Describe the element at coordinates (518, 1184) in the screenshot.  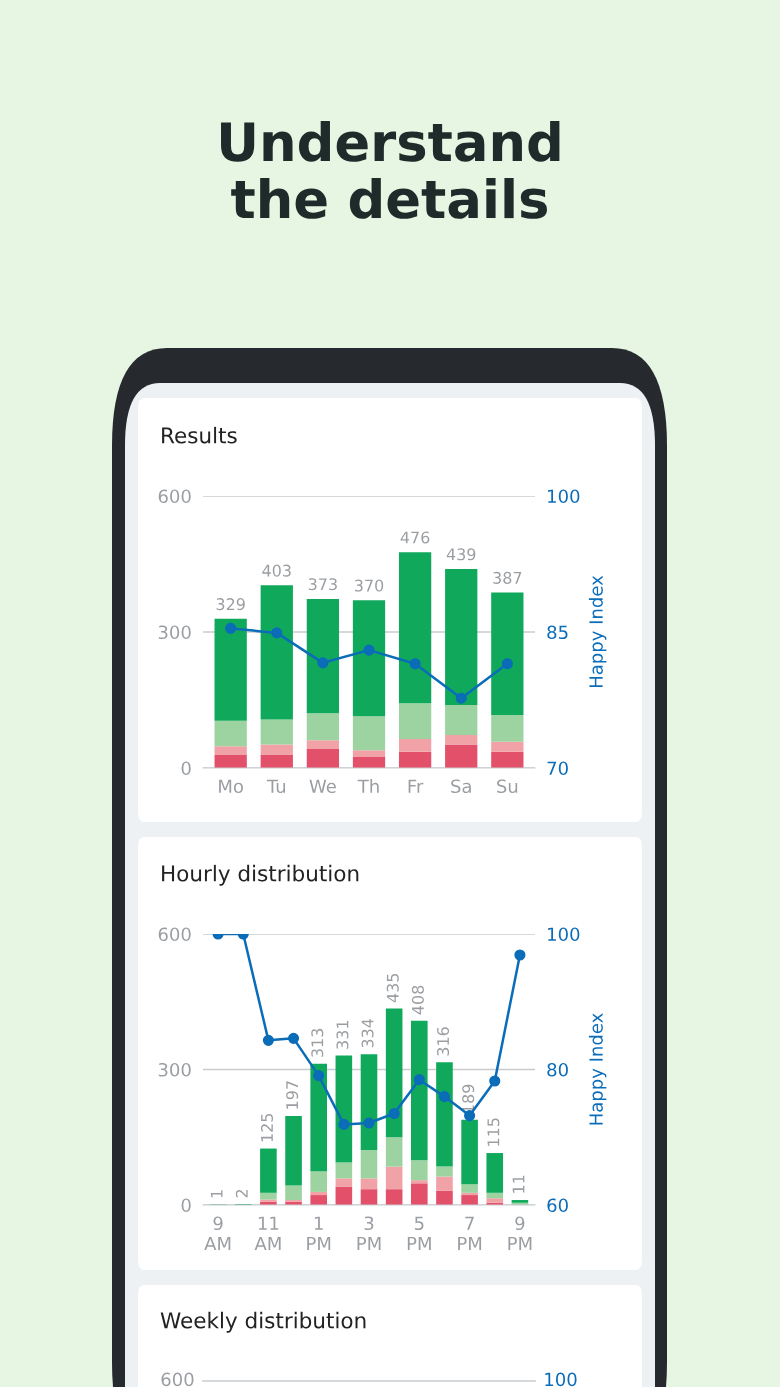
I see `total-label: 11` at that location.